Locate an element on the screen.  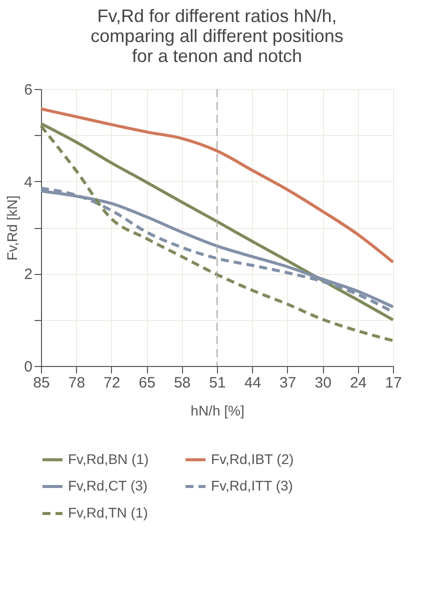
y-tick-label: 6 is located at coordinates (28, 90).